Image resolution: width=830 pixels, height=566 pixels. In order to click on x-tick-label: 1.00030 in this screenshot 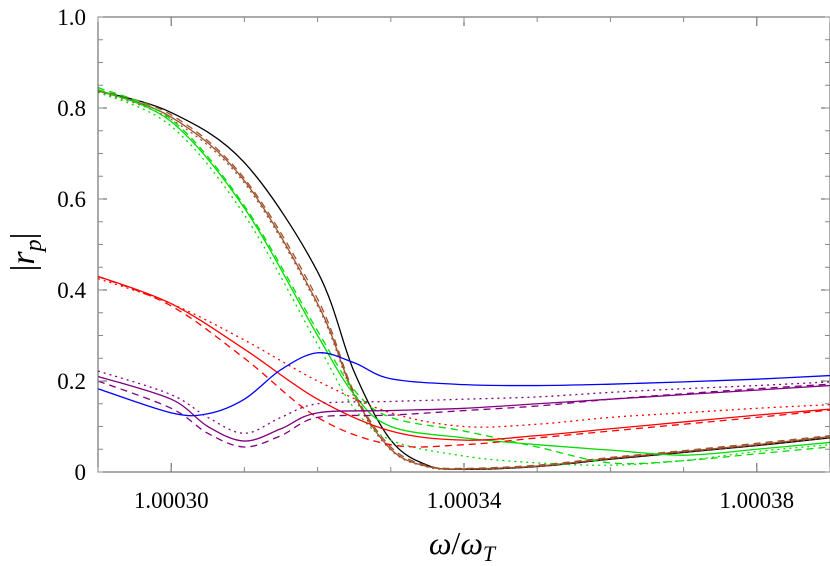, I will do `click(171, 500)`.